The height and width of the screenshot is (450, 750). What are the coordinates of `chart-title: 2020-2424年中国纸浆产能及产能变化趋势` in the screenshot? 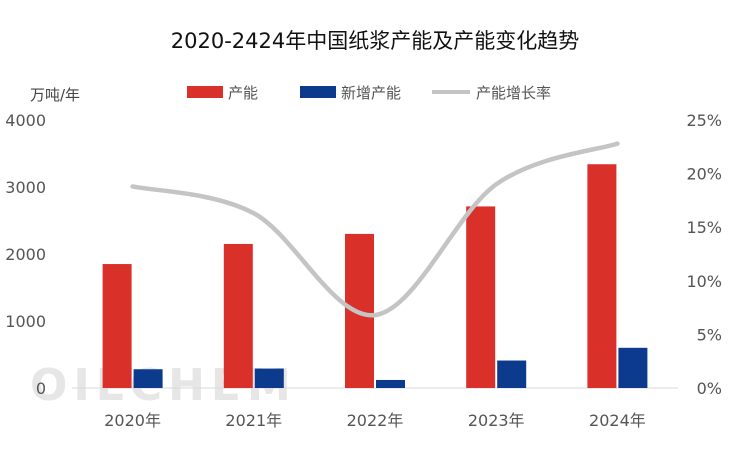 It's located at (375, 41).